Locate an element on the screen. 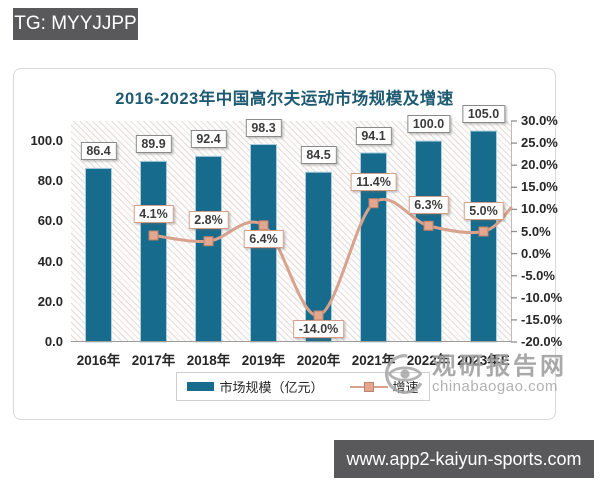  right-axis-tick-label: 5.0% is located at coordinates (536, 231).